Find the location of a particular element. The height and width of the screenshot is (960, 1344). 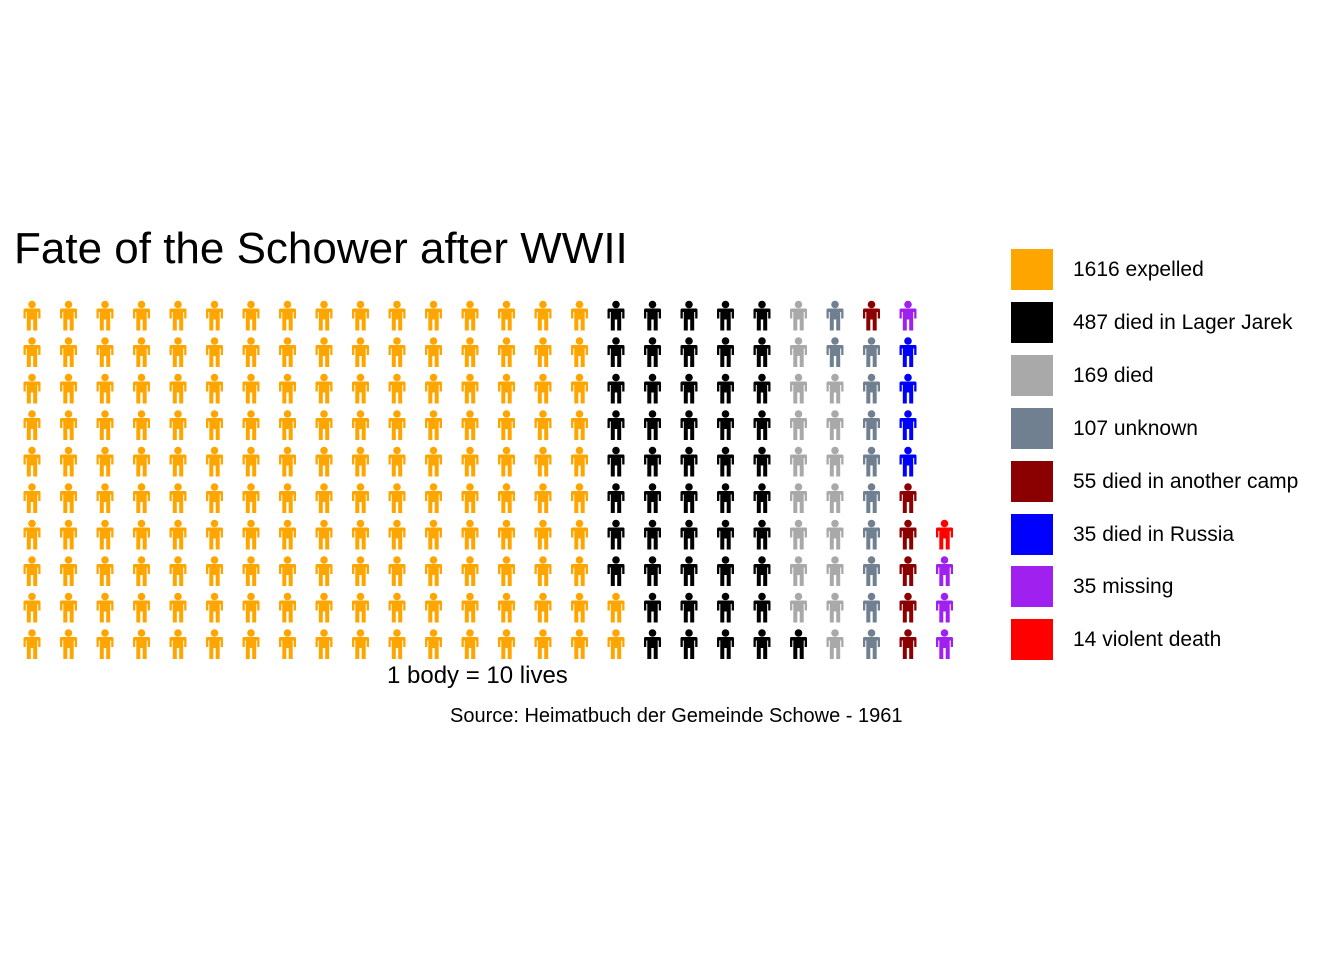

legend-label: 35 died in Russia is located at coordinates (1154, 534).